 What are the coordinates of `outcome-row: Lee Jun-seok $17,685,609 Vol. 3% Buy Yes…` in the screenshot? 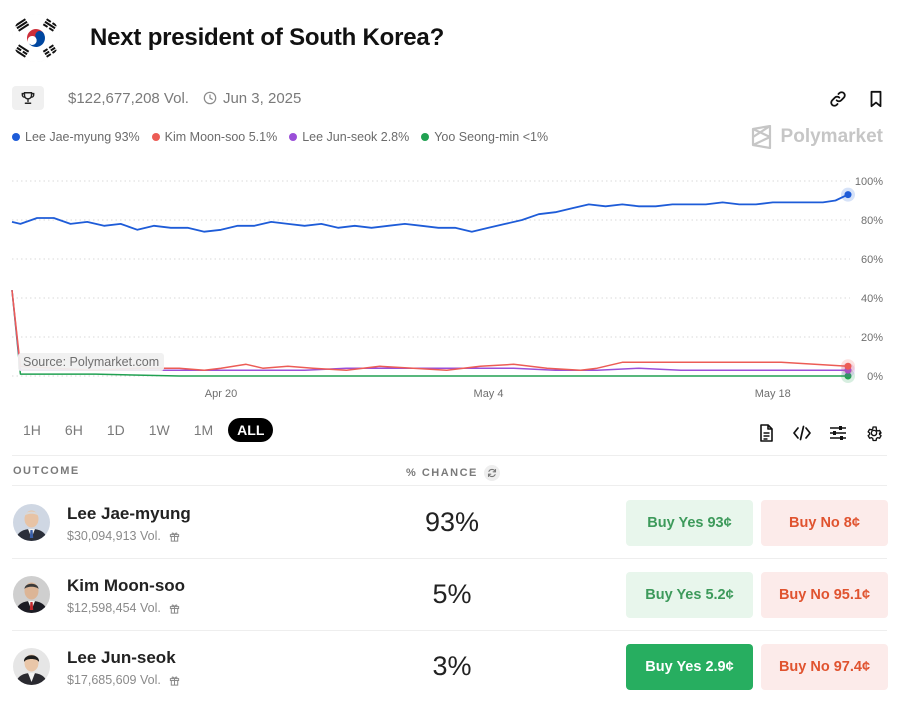 It's located at (450, 666).